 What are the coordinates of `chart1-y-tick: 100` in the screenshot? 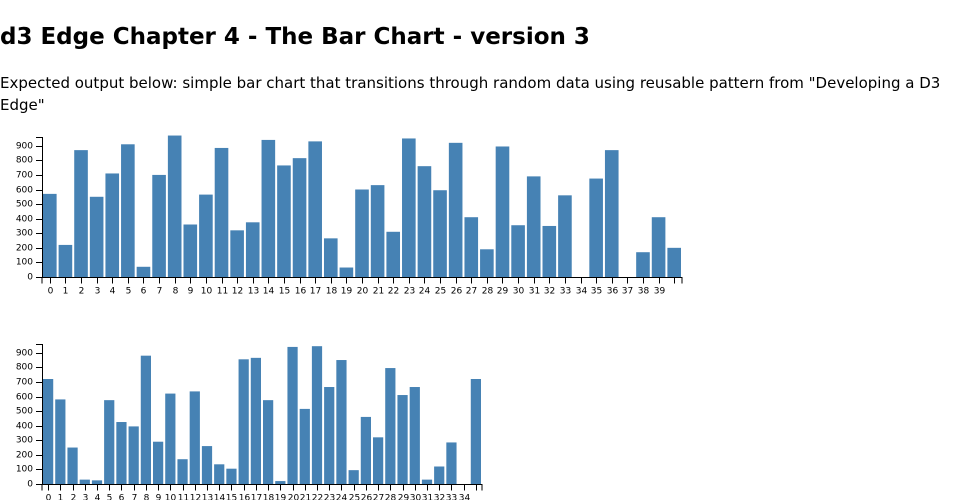 It's located at (29, 263).